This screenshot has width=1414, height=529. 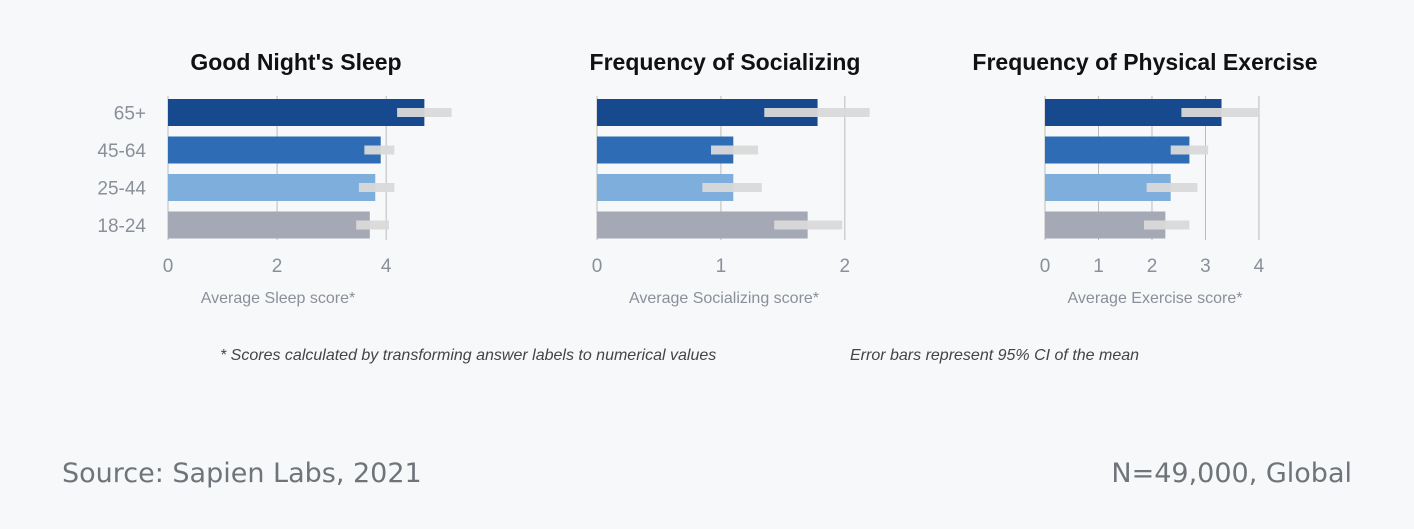 What do you see at coordinates (242, 473) in the screenshot?
I see `source-label: Source: Sapien Labs, 2021` at bounding box center [242, 473].